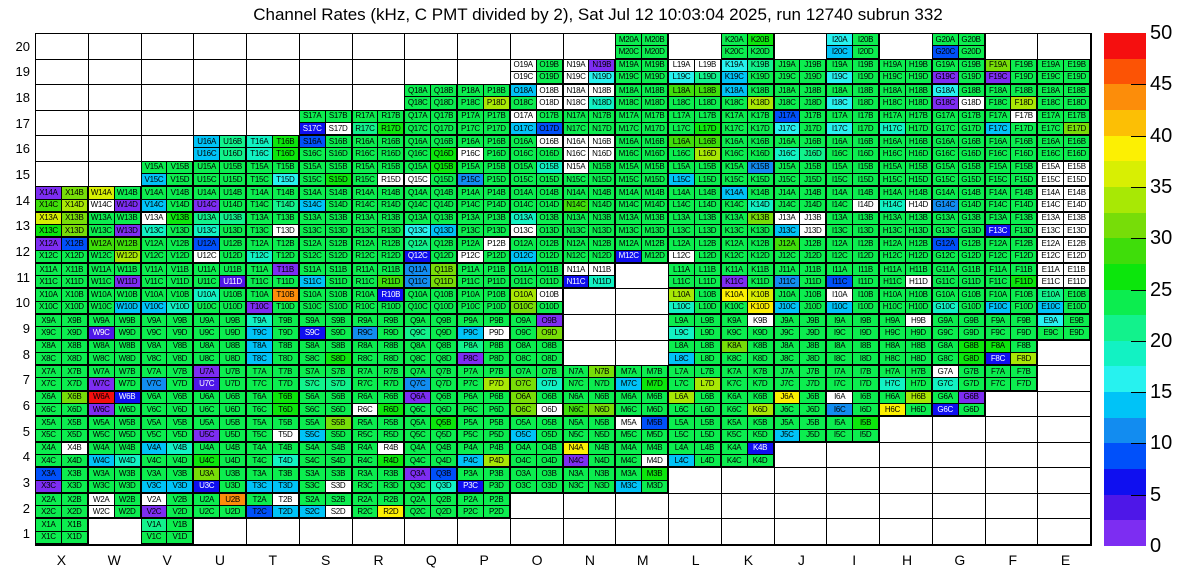 The width and height of the screenshot is (1196, 572). I want to click on block-U4: U4A U4B U4C U4D, so click(220, 455).